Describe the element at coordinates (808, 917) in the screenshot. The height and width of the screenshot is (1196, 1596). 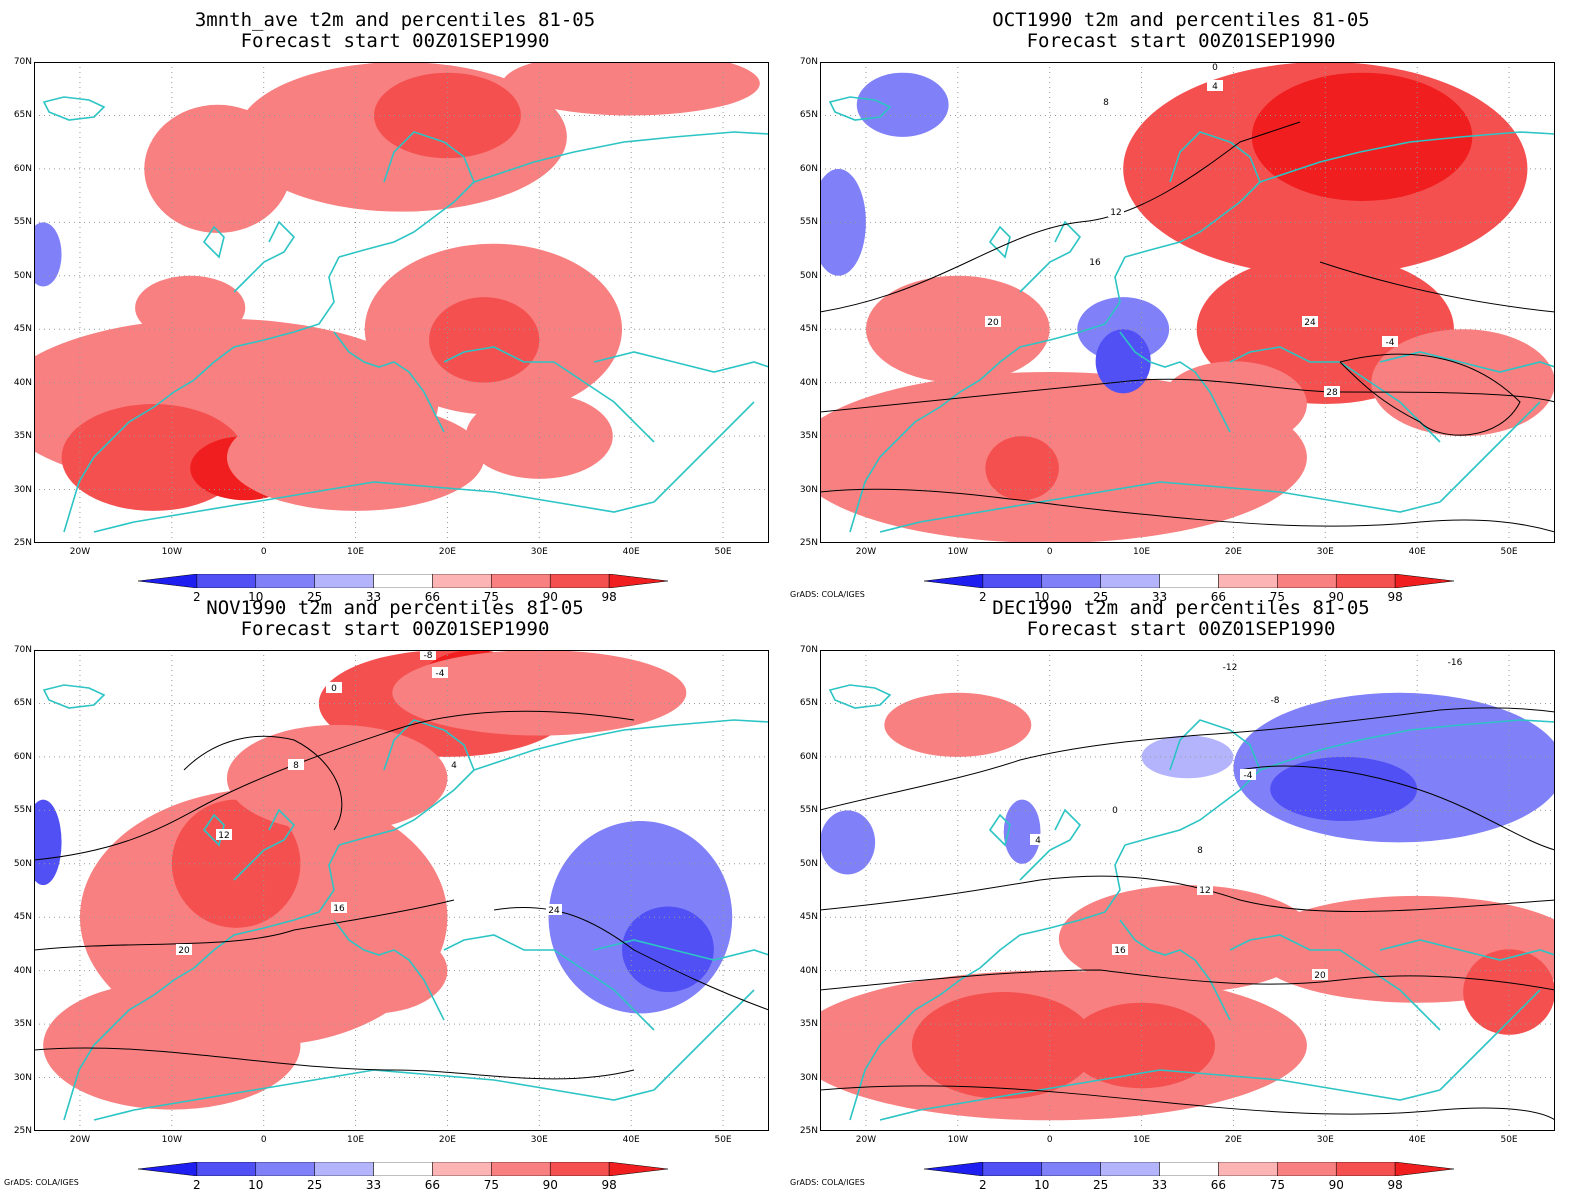
I see `latitude-label: 45N` at that location.